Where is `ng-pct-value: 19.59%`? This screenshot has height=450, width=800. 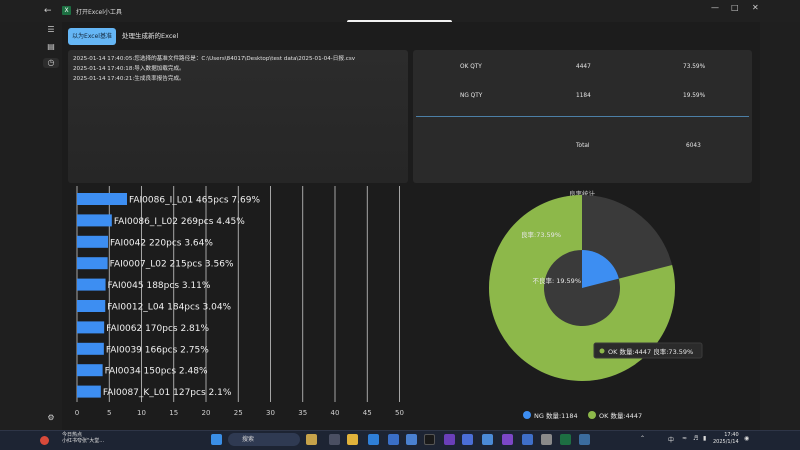 ng-pct-value: 19.59% is located at coordinates (694, 96).